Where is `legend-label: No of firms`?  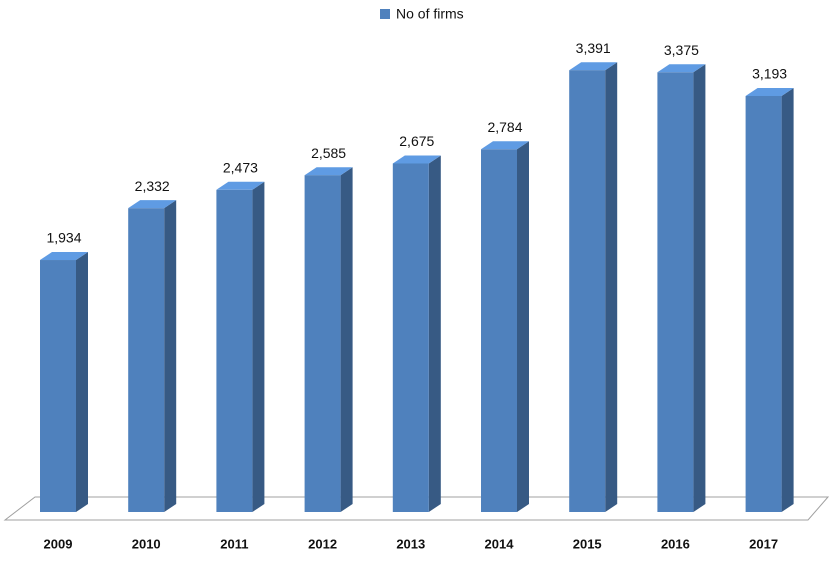
legend-label: No of firms is located at coordinates (430, 14).